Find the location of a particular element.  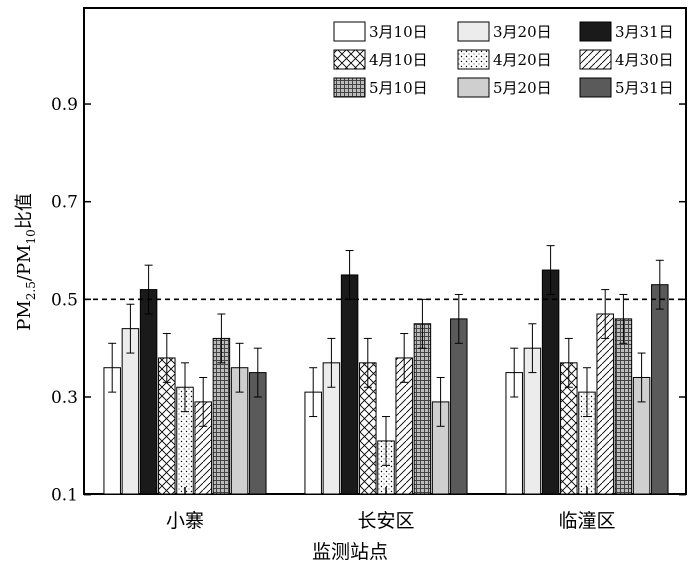

legend-label: 4月20日 is located at coordinates (522, 60).